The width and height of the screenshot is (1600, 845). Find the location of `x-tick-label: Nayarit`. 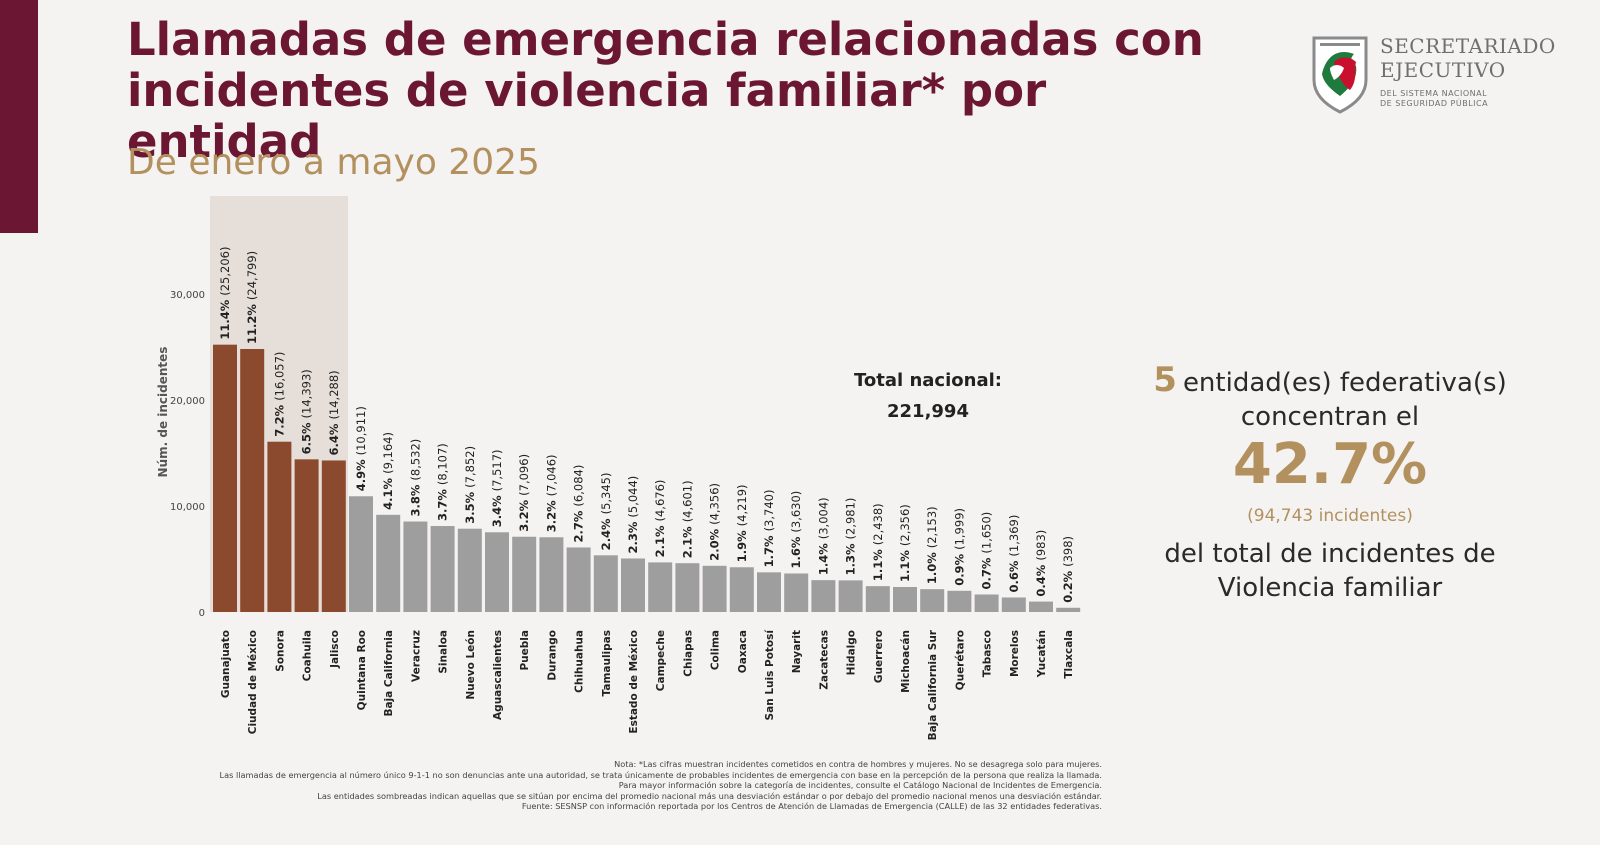

x-tick-label: Nayarit is located at coordinates (797, 651).